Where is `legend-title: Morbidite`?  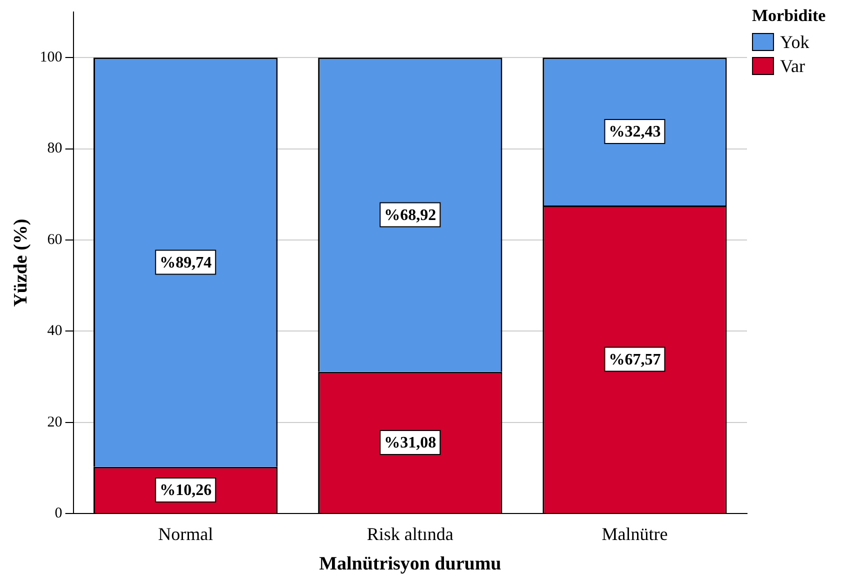 legend-title: Morbidite is located at coordinates (789, 16).